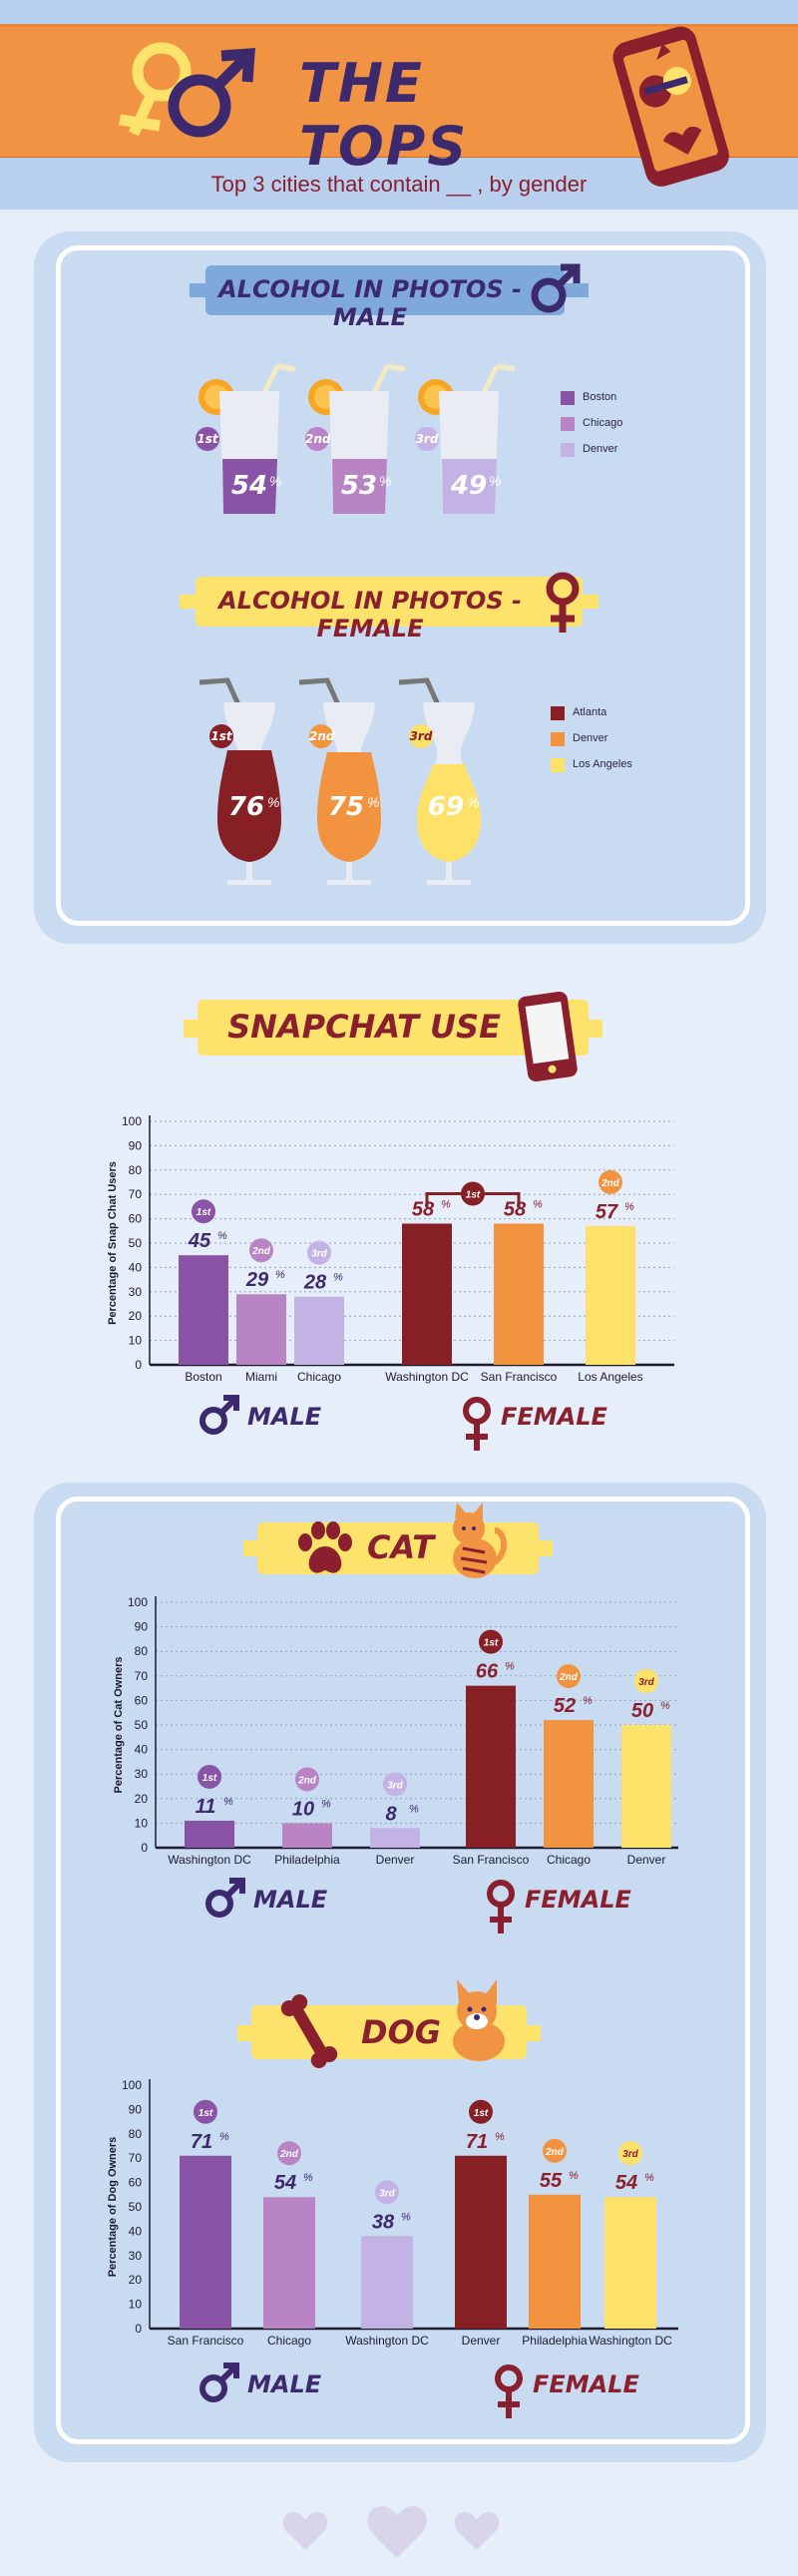 The width and height of the screenshot is (798, 2576). What do you see at coordinates (309, 2031) in the screenshot?
I see `bone-icon` at bounding box center [309, 2031].